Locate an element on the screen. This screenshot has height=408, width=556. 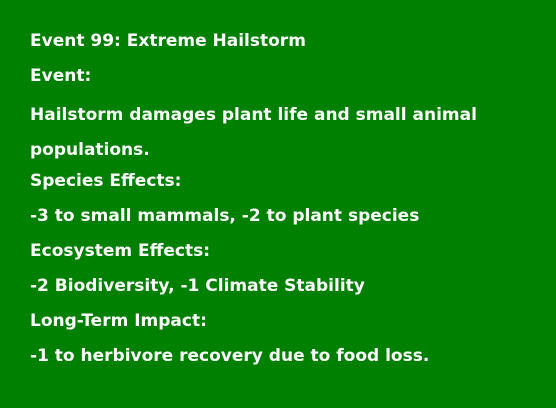
ecosystem-effects-value: -2 Biodiversity, -1 Climate Stability is located at coordinates (197, 286).